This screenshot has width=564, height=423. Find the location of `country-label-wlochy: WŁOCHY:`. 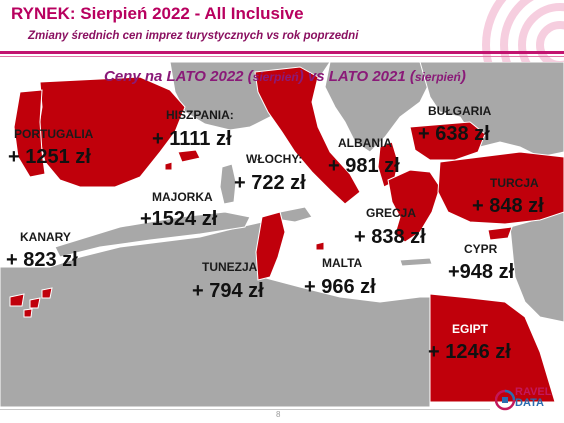

country-label-wlochy: WŁOCHY: is located at coordinates (274, 159).